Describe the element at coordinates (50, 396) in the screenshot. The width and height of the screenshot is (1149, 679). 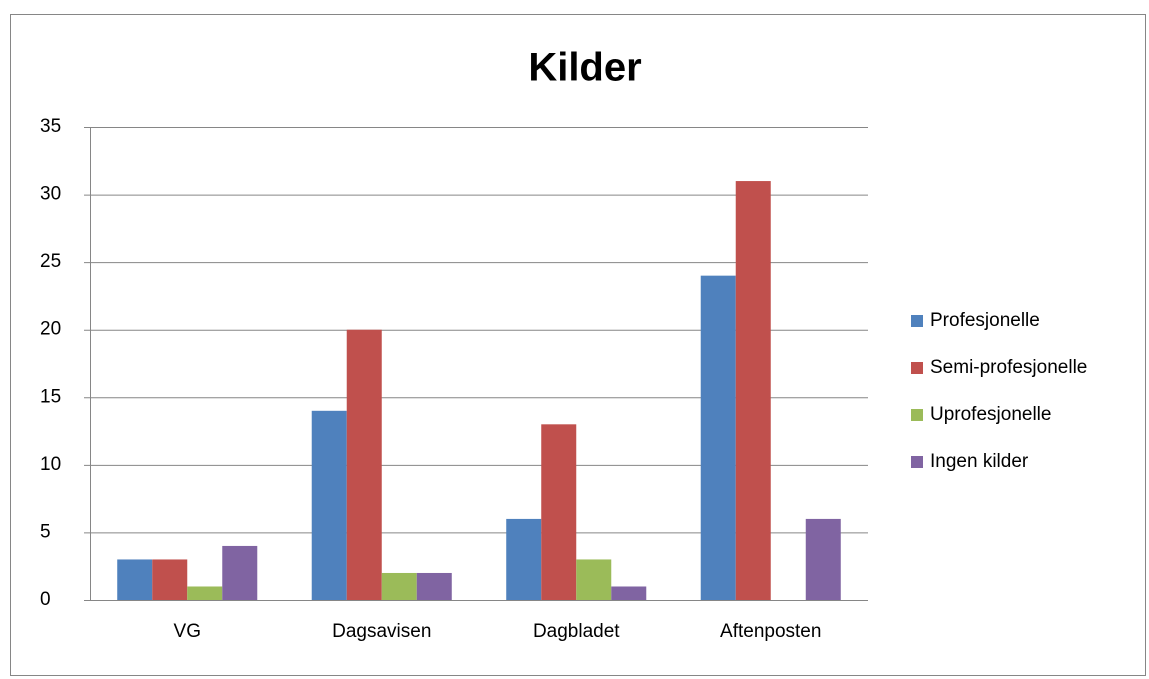
I see `y-tick-label: 15` at that location.